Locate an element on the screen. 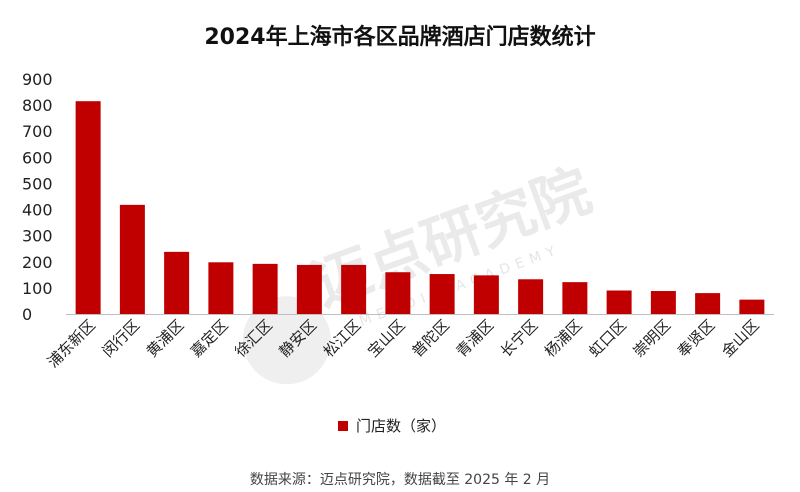 This screenshot has height=492, width=800. y-tick-label: 200 is located at coordinates (37, 262).